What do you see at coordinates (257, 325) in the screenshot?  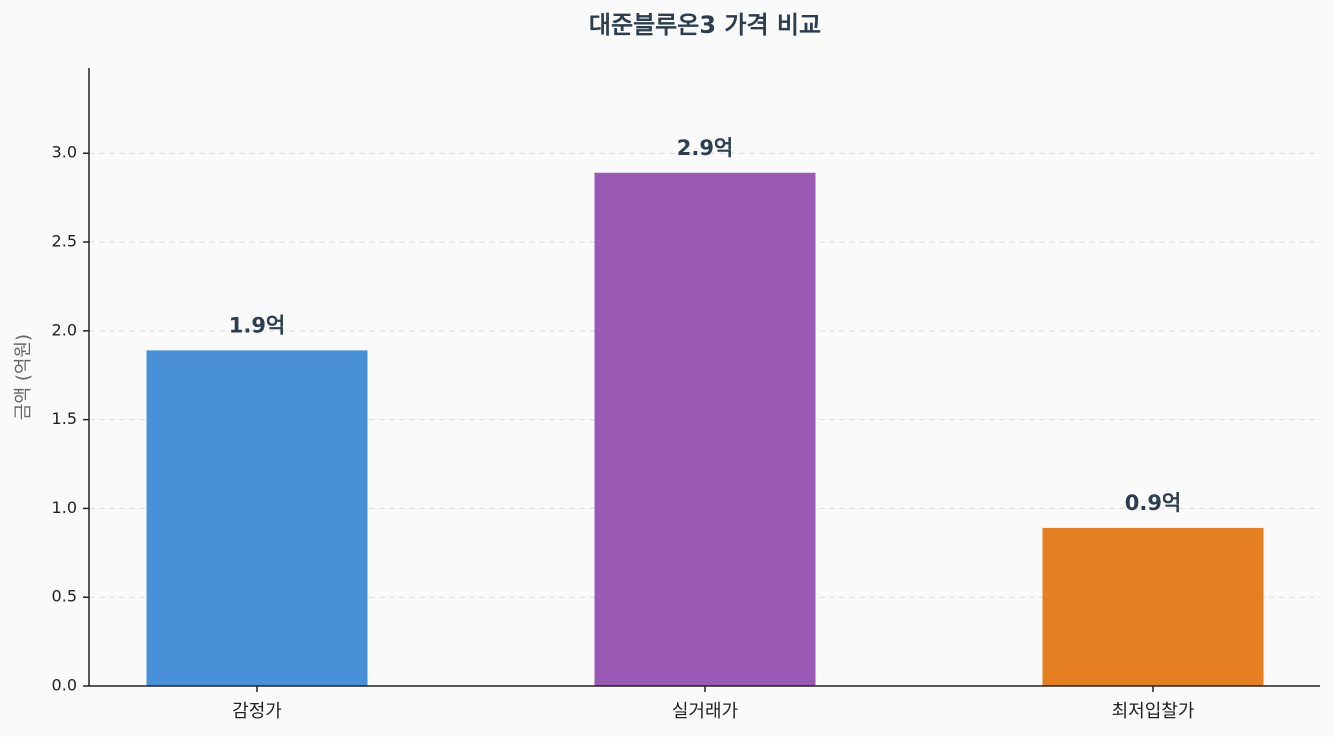 I see `value-label: 1.9억` at bounding box center [257, 325].